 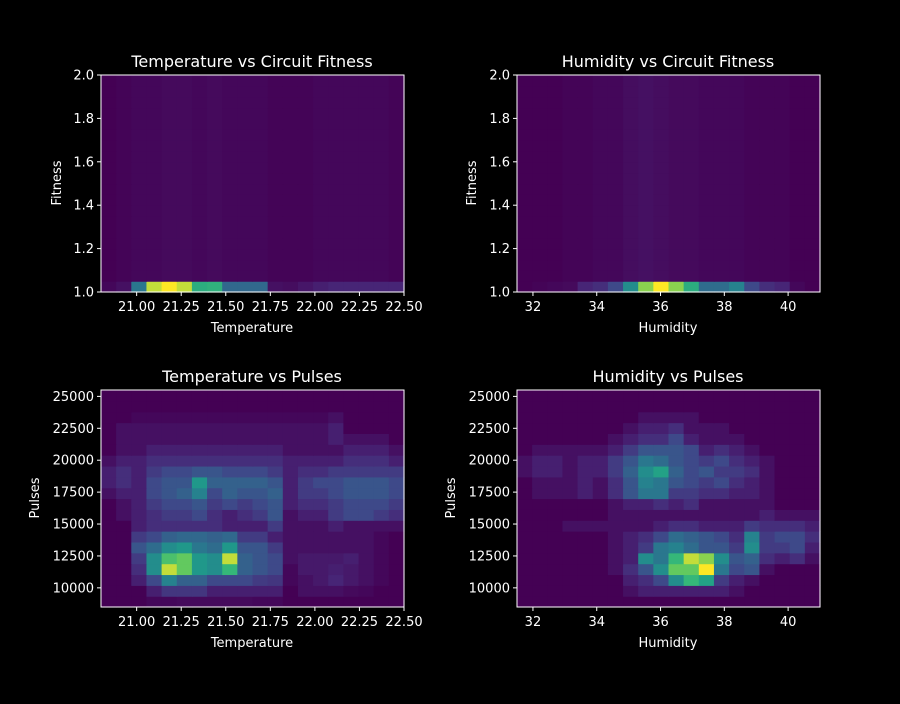 What do you see at coordinates (669, 184) in the screenshot?
I see `heatmap-cells` at bounding box center [669, 184].